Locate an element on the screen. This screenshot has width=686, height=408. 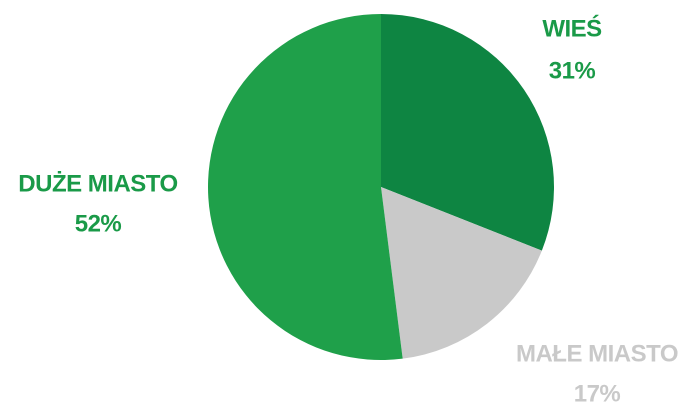
slice-value-label: 52% is located at coordinates (98, 223).